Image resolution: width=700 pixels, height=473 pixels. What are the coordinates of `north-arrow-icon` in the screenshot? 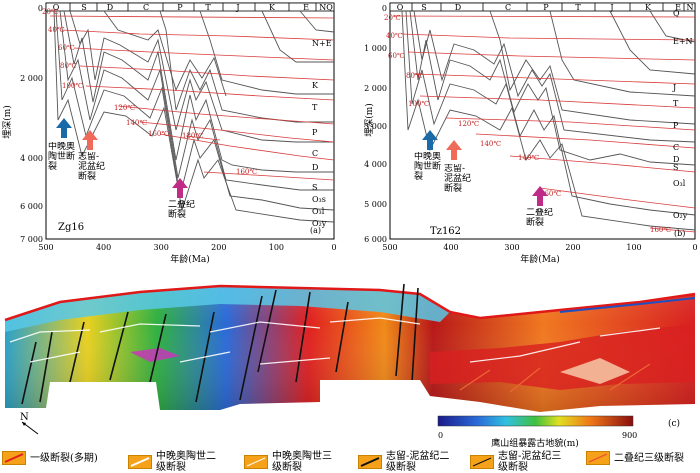 It's located at (30, 428).